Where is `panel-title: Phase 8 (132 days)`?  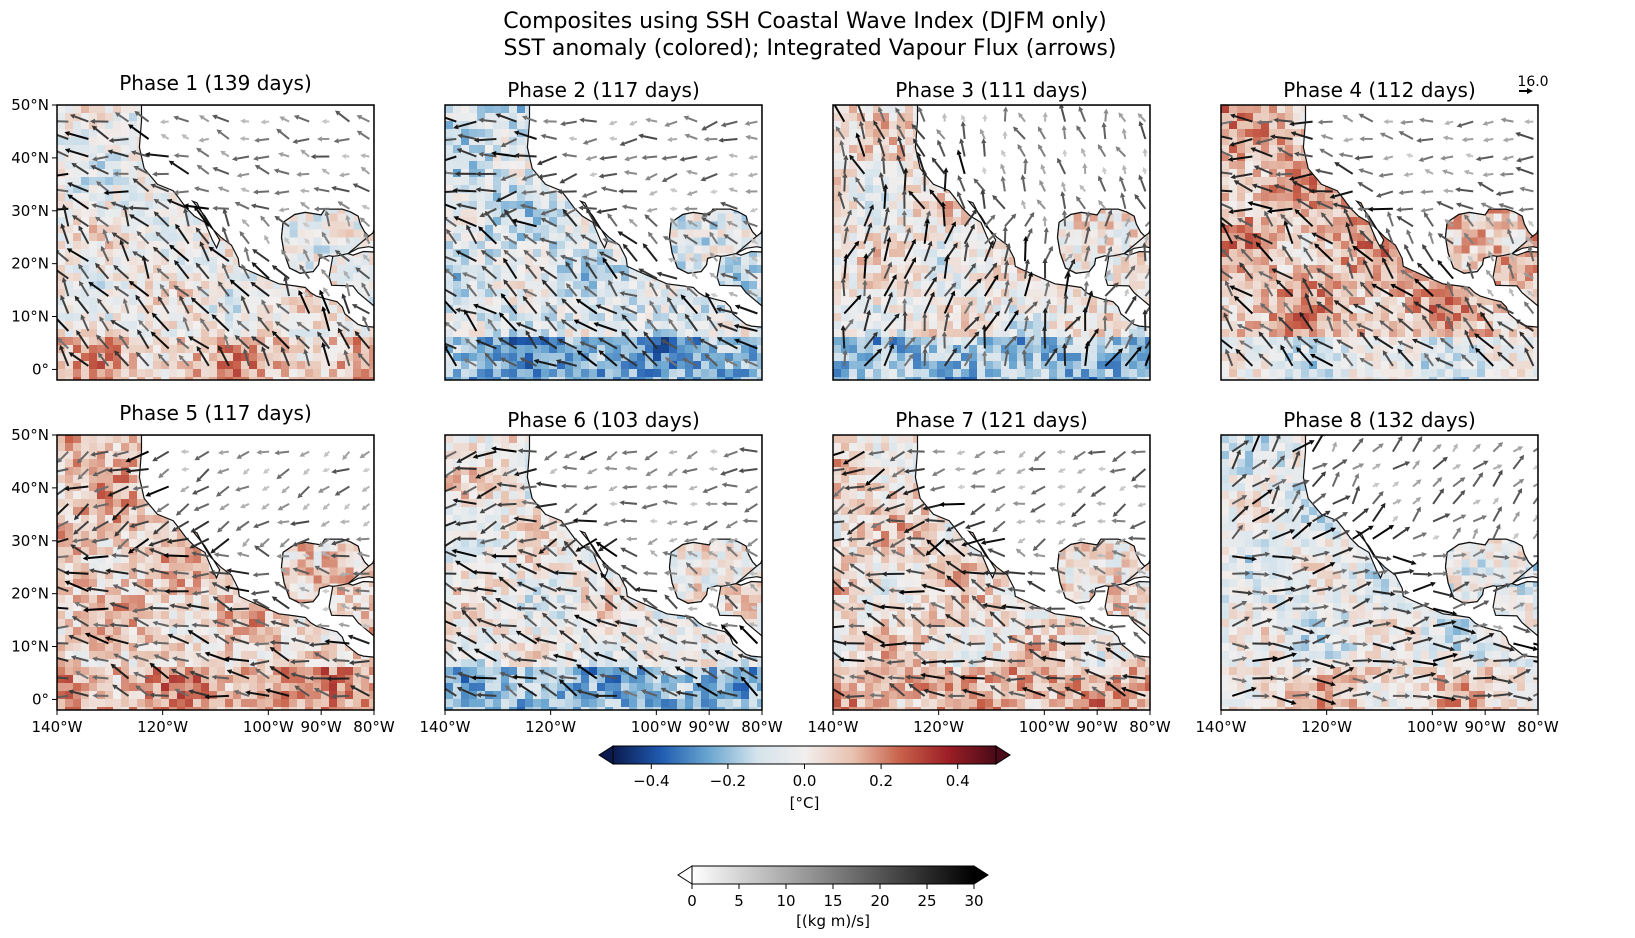 panel-title: Phase 8 (132 days) is located at coordinates (1379, 420).